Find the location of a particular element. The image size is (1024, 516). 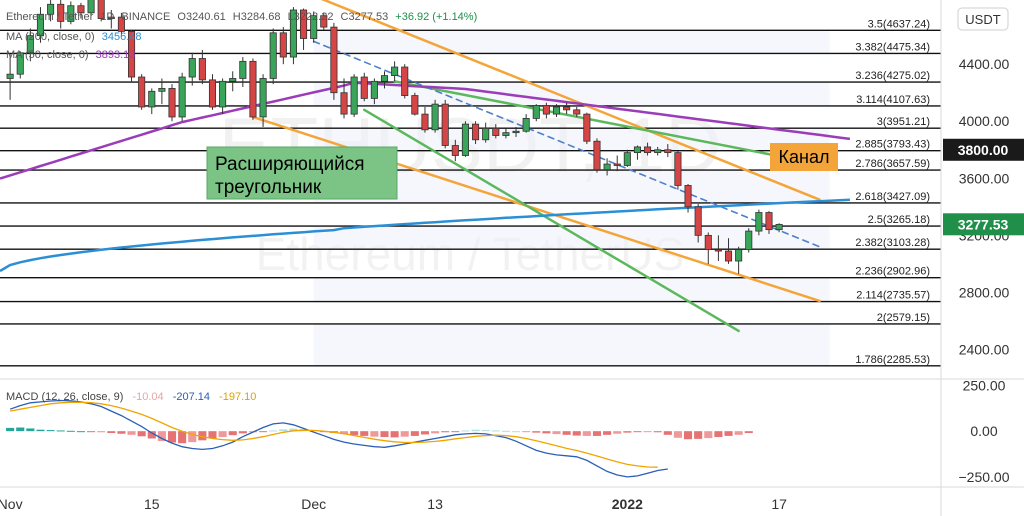

symbol-name: Ethereum / Tether is located at coordinates (50, 17).